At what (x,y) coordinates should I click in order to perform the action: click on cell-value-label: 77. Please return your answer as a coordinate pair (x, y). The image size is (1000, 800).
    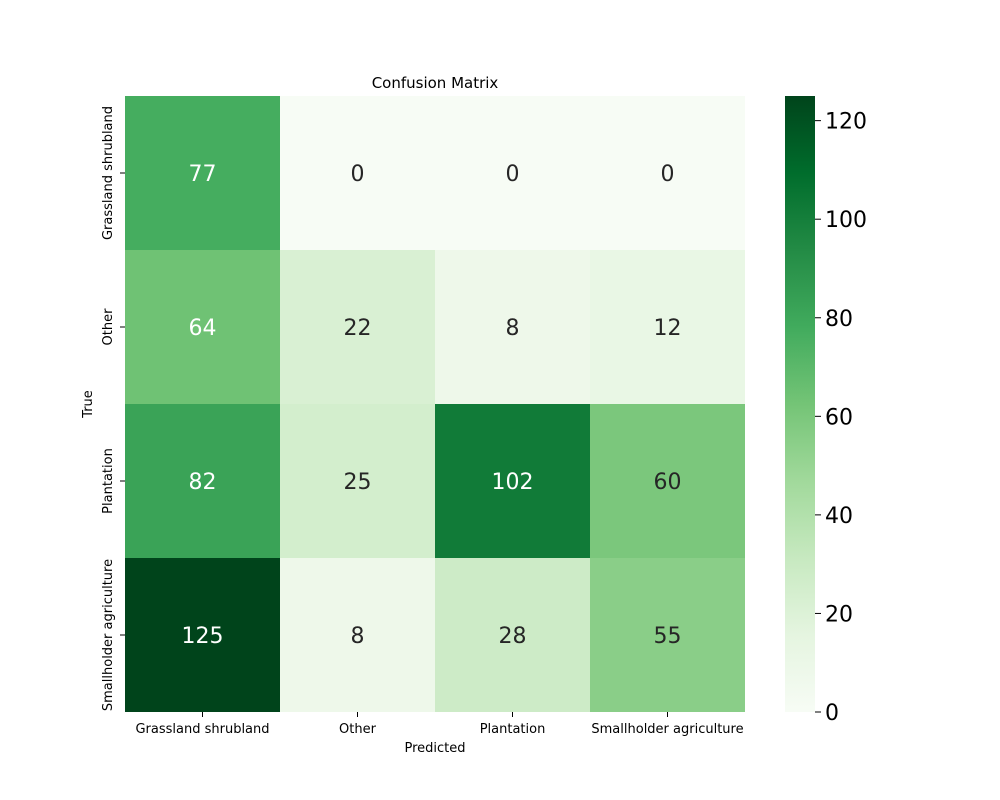
    Looking at the image, I should click on (203, 174).